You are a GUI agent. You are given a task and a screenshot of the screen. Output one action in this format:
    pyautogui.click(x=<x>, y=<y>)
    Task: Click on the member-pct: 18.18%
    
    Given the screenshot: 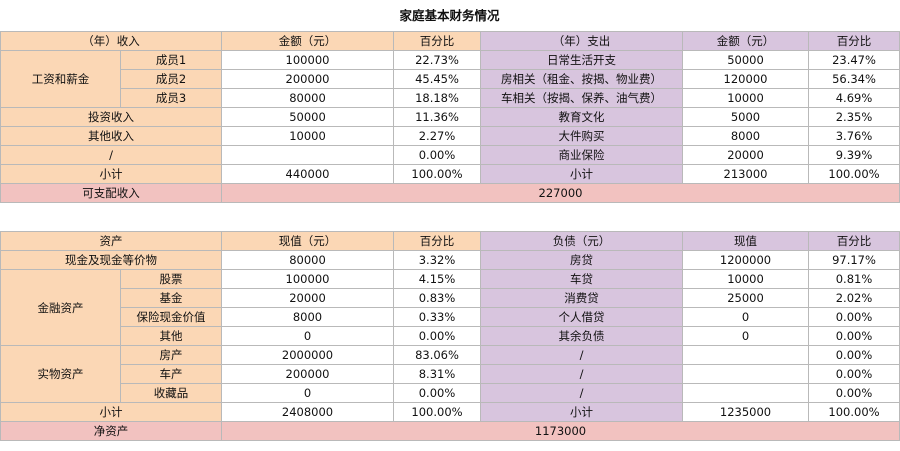 What is the action you would take?
    pyautogui.click(x=437, y=98)
    